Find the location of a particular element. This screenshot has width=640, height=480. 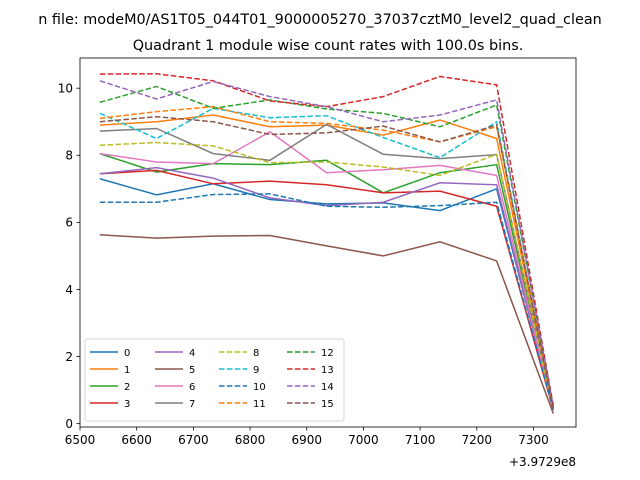

legend-frame is located at coordinates (214, 380).